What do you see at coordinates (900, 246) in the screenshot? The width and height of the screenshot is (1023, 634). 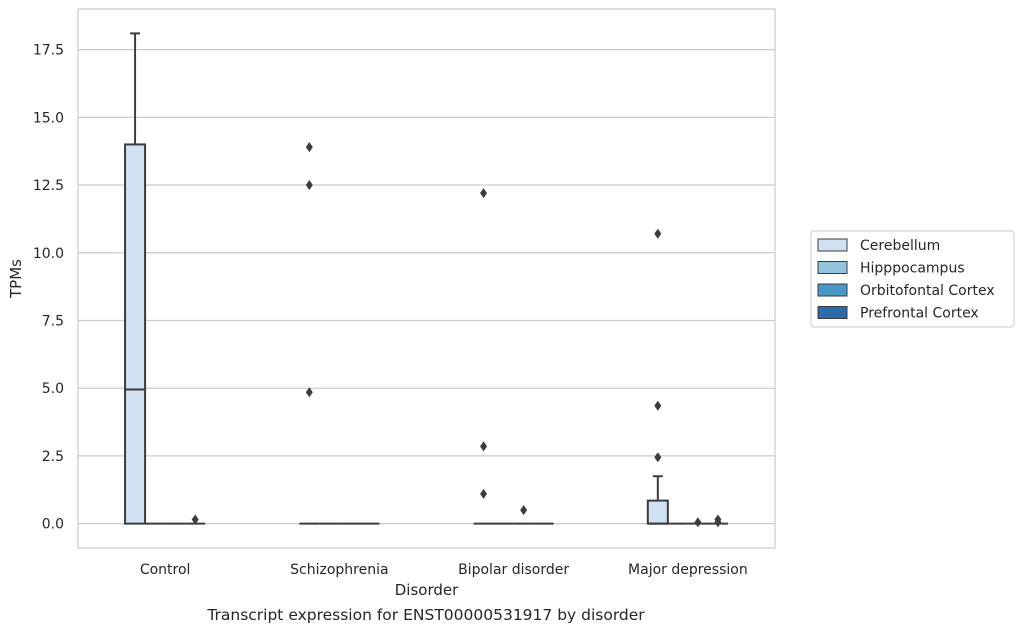 I see `legend-label: Cerebellum` at bounding box center [900, 246].